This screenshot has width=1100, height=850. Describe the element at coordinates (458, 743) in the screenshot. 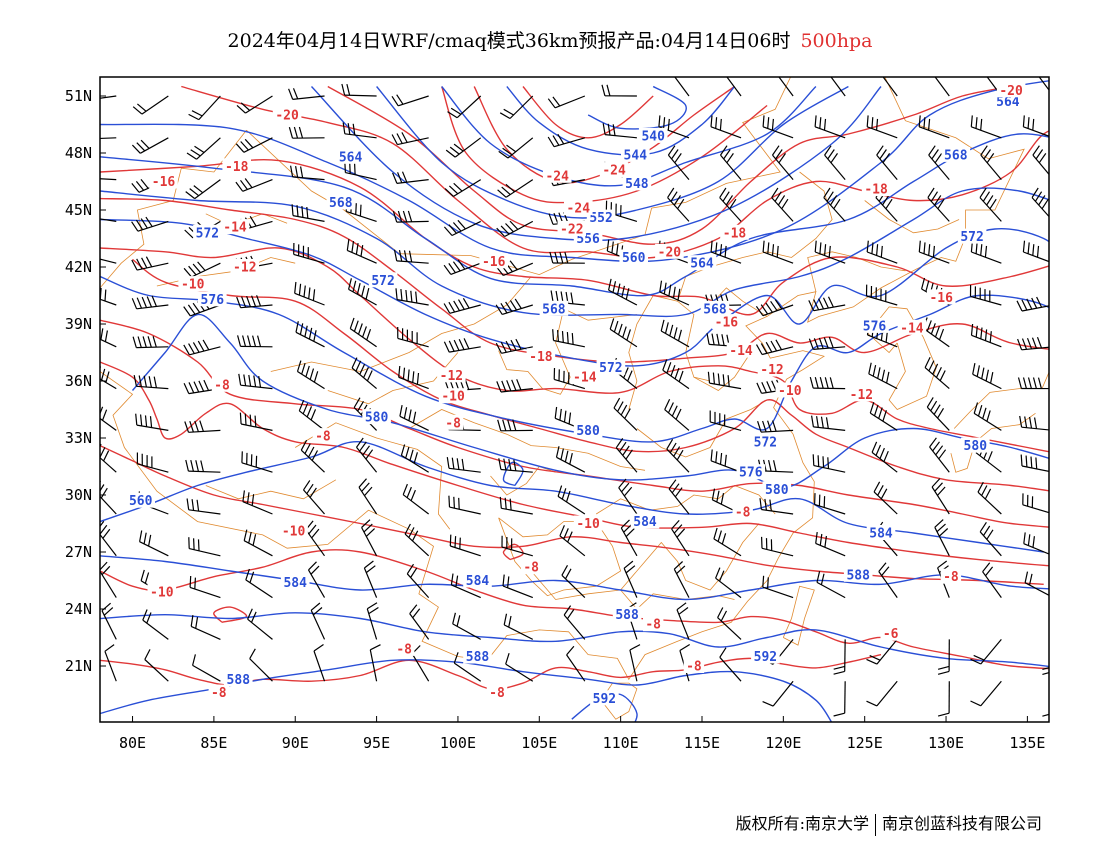

I see `lon-tick-label: 100E` at that location.